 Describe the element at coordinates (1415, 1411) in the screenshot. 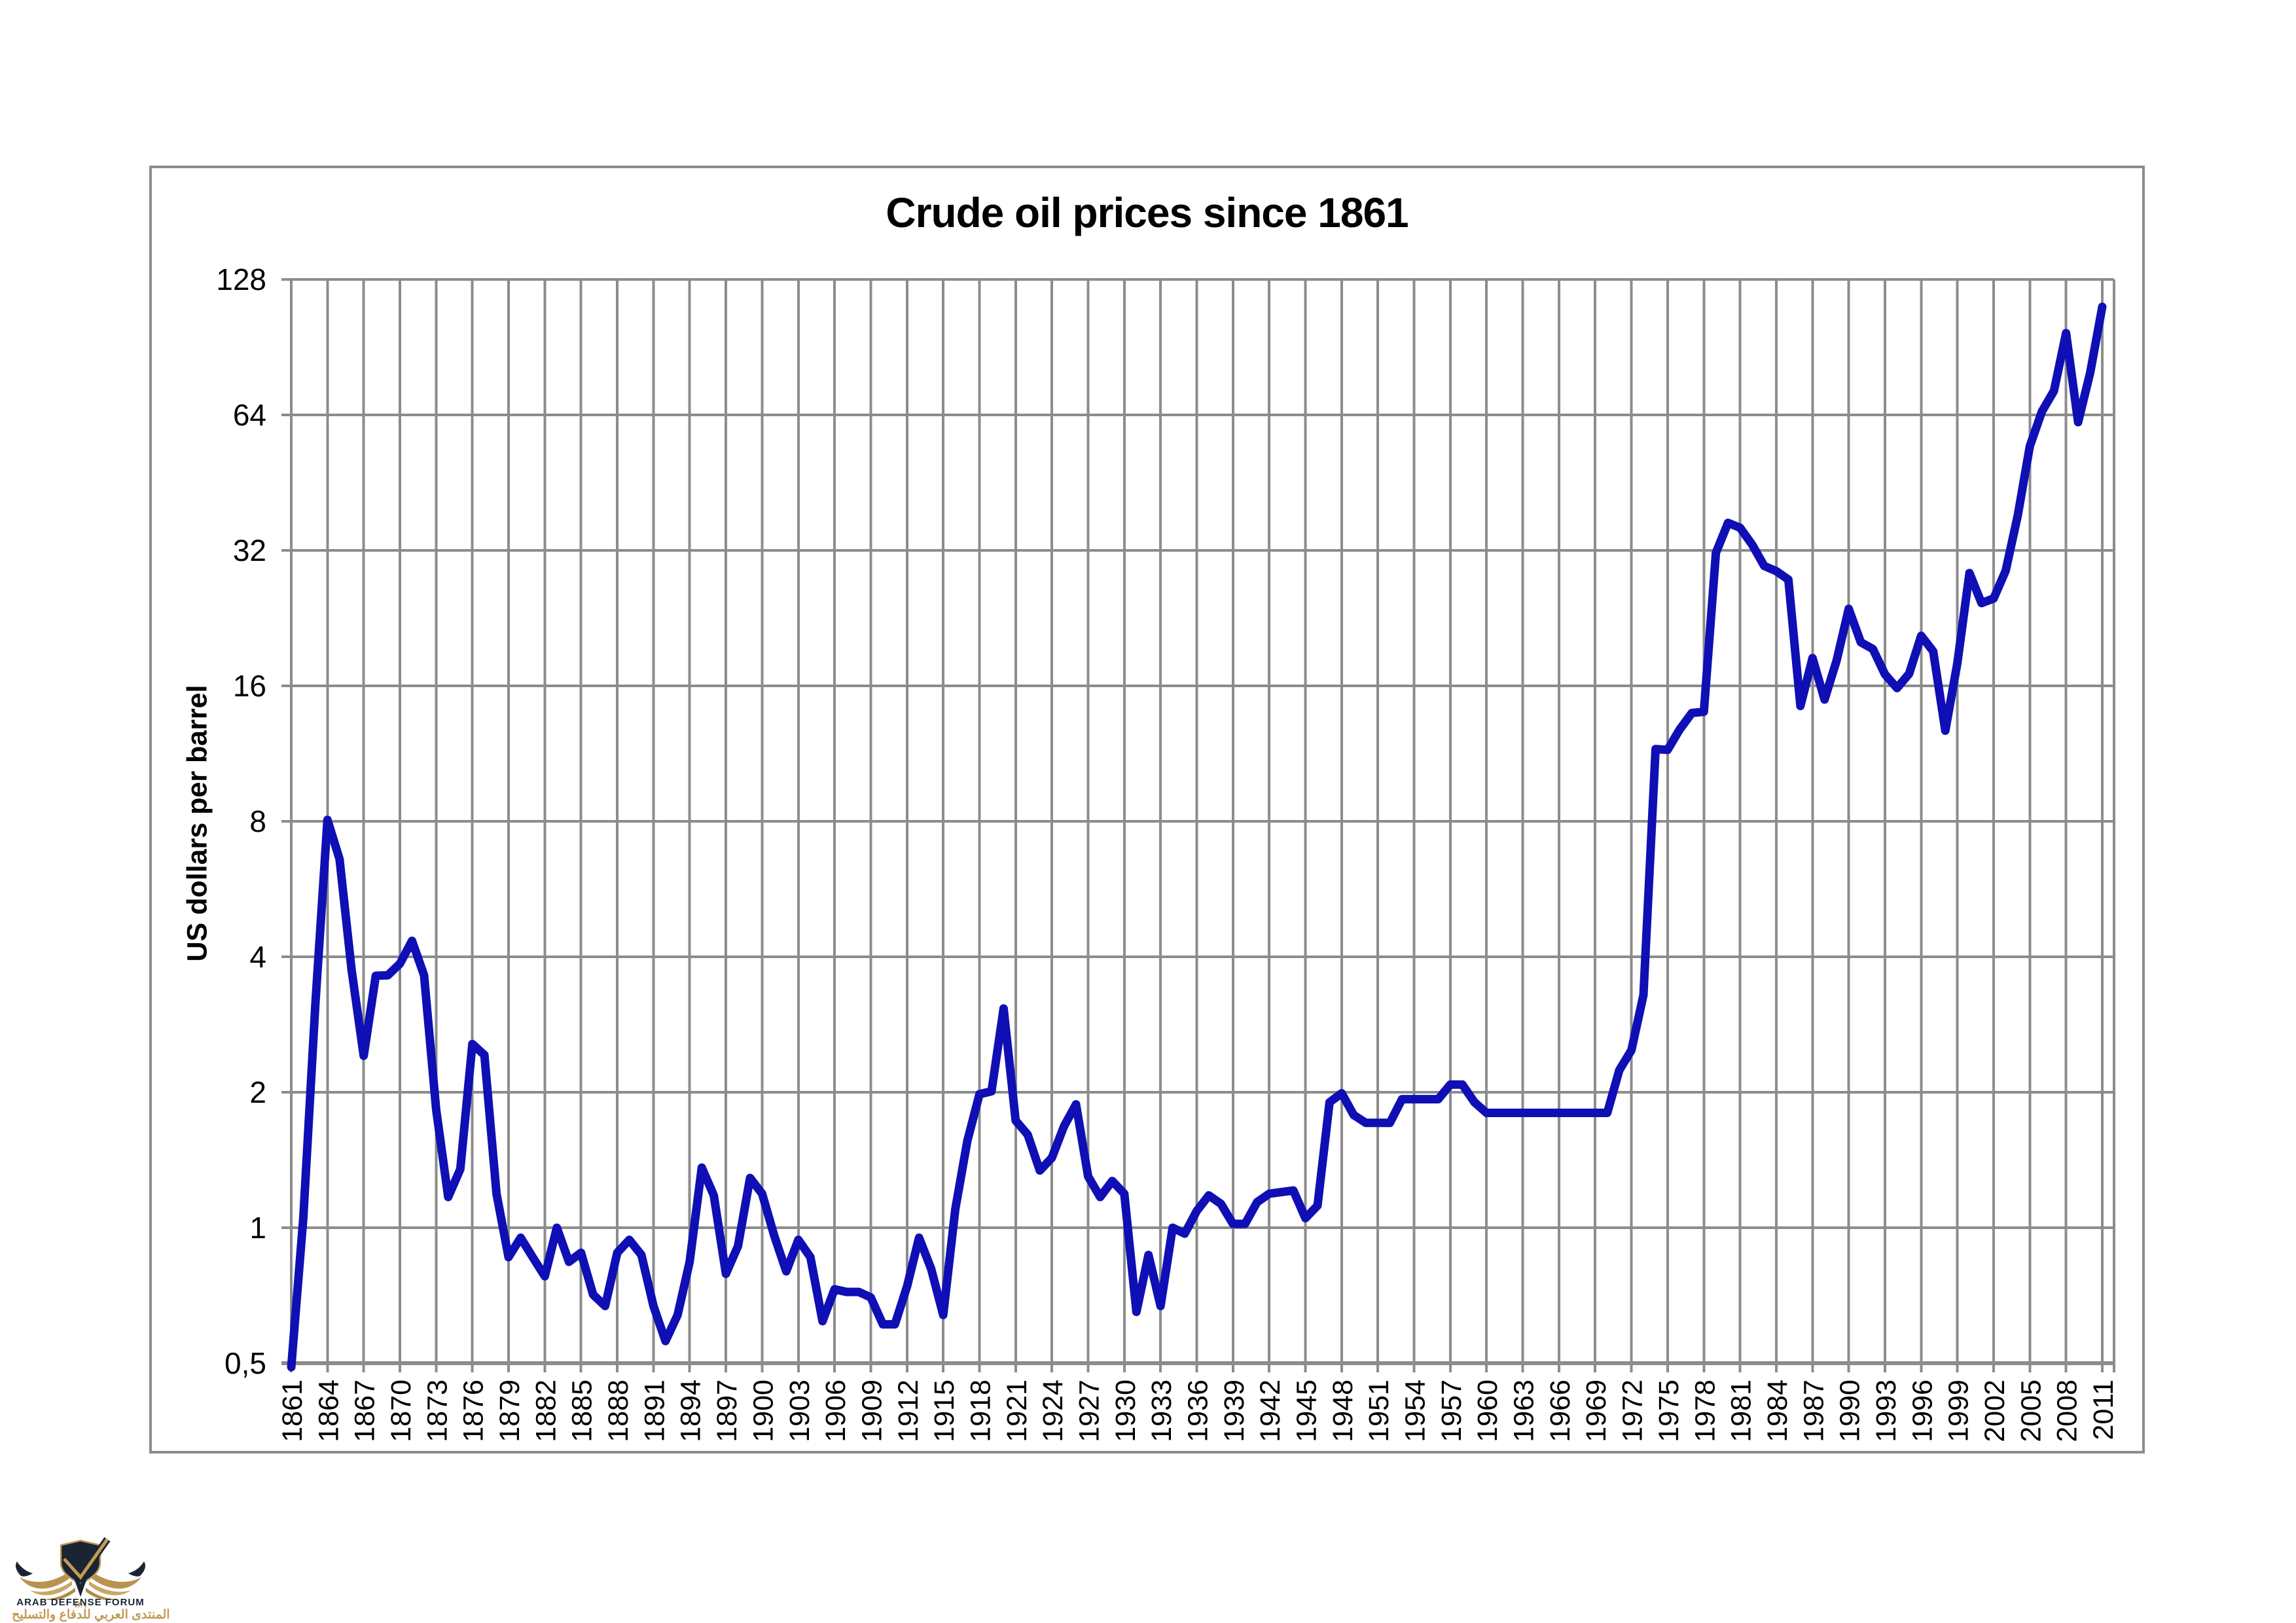

I see `x-tick-label: 1954` at that location.